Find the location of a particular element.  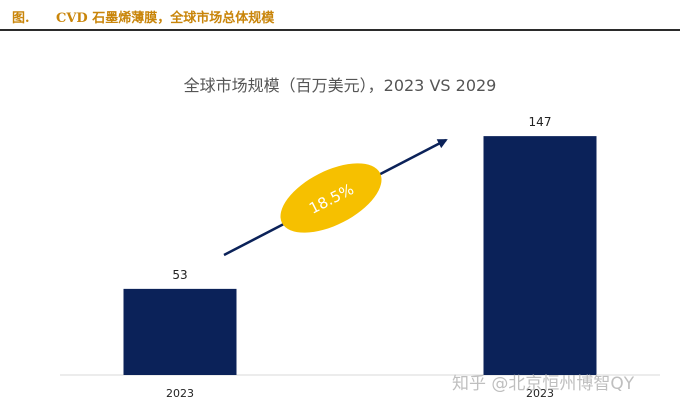

growth-arrow: 18.5% is located at coordinates (335, 197).